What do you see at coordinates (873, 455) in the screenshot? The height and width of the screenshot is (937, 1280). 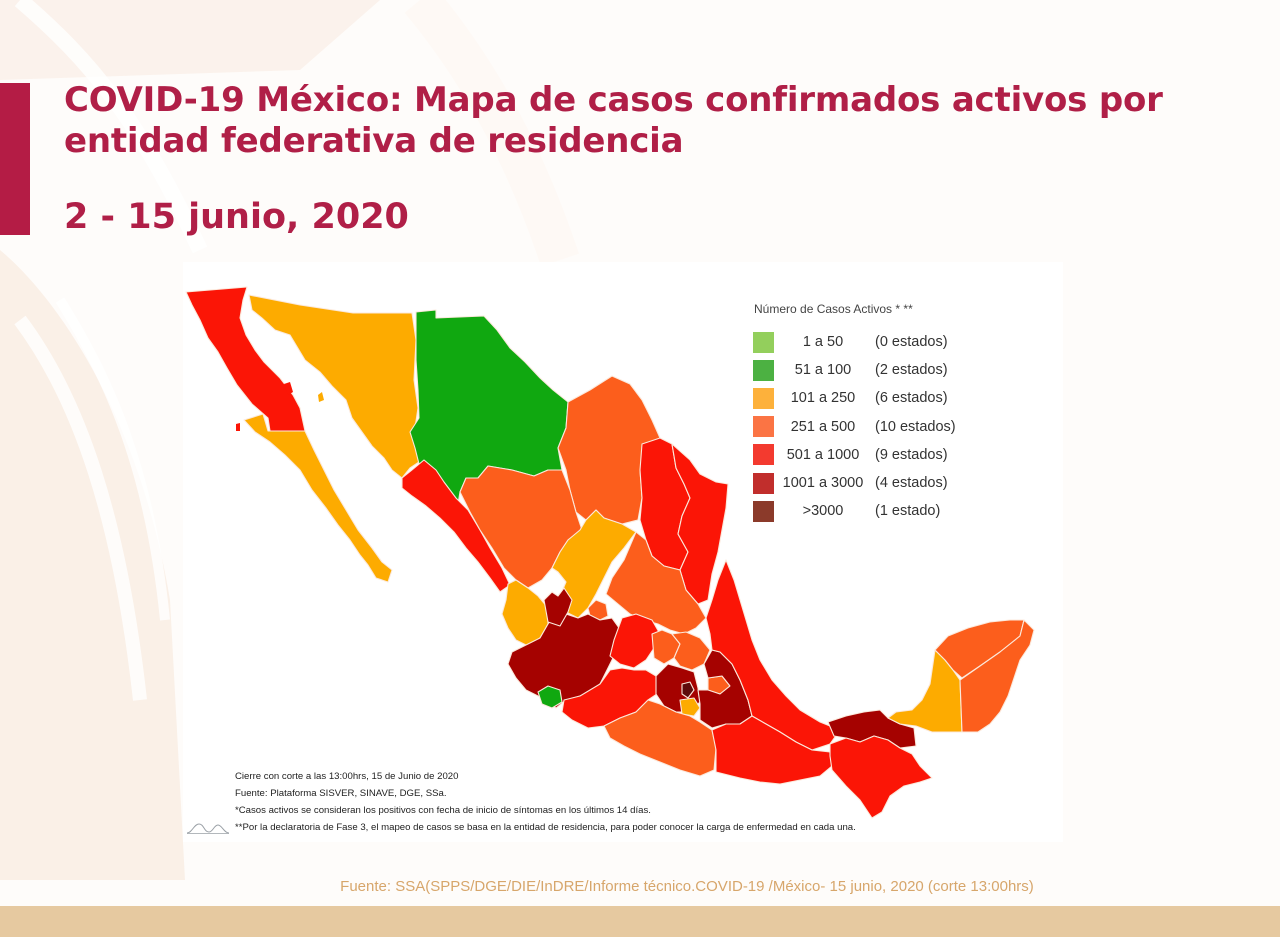 I see `legend-item: 501 a 1000 (9 estados)` at bounding box center [873, 455].